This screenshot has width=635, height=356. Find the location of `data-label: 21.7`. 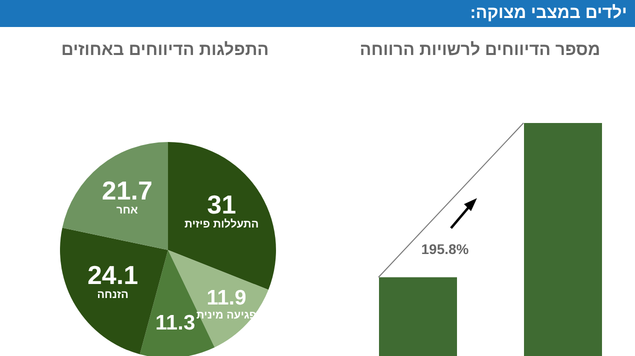

data-label: 21.7 is located at coordinates (127, 191).